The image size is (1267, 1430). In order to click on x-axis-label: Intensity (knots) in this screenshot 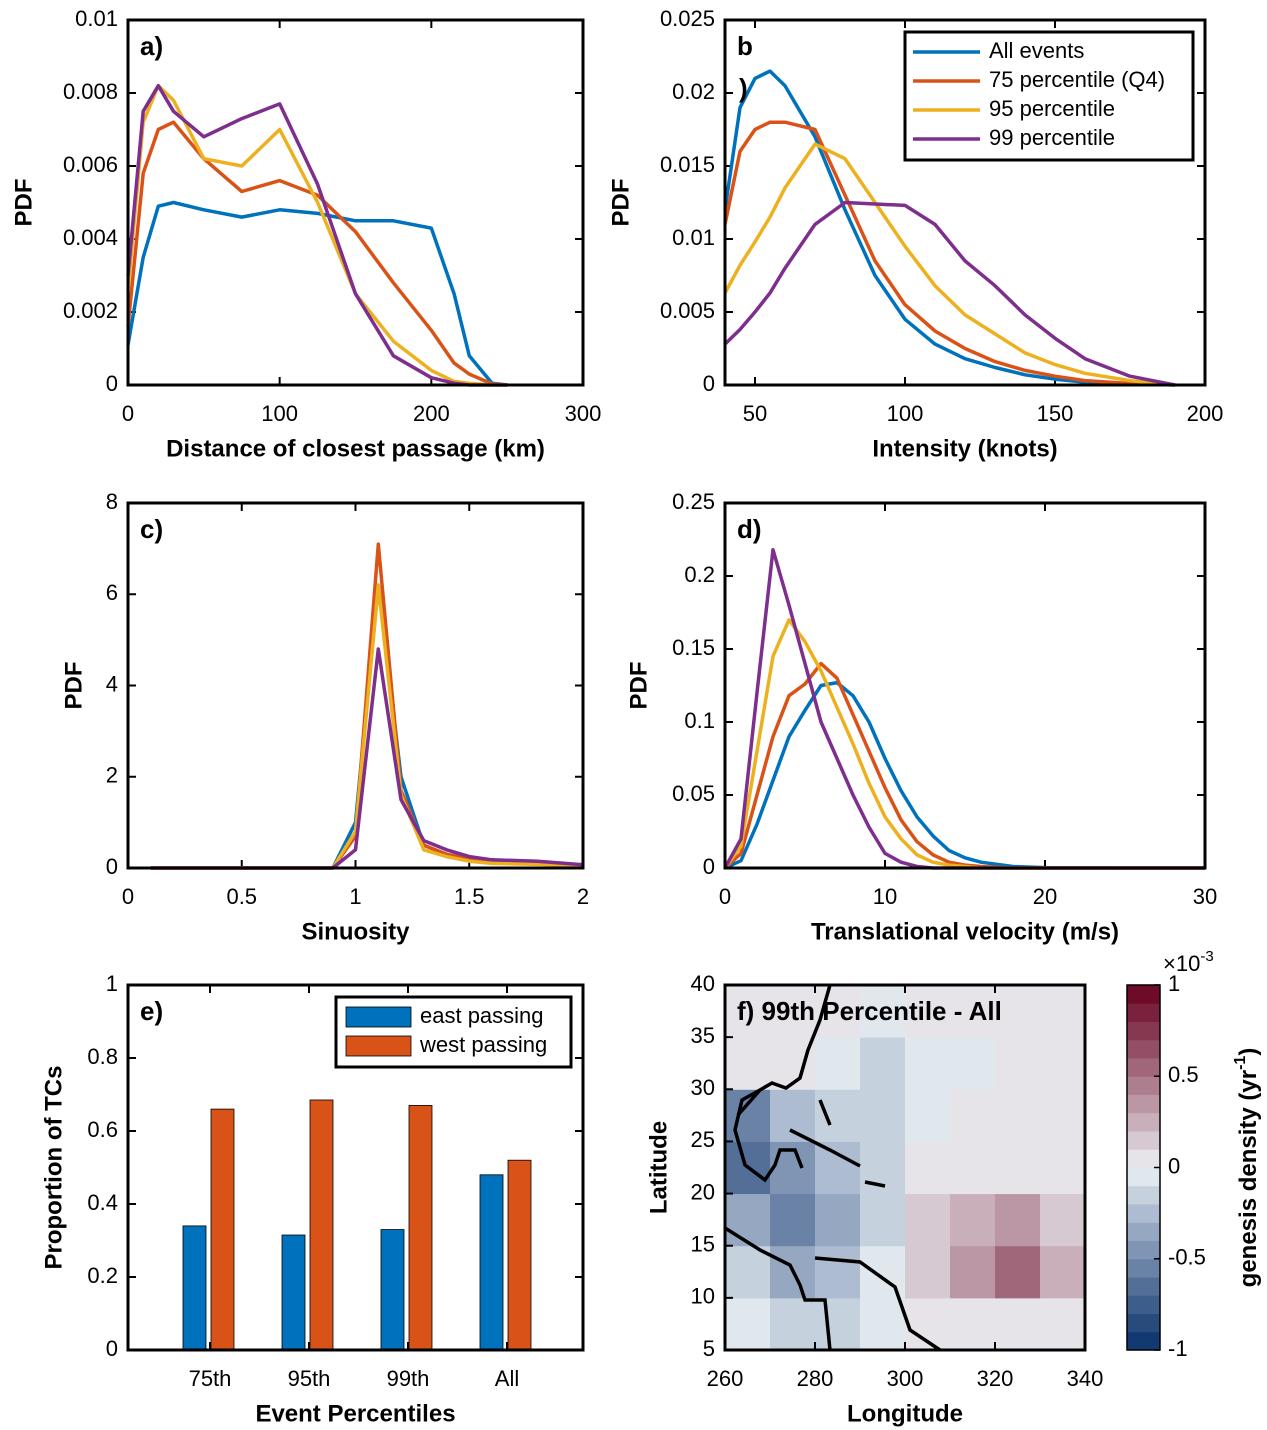, I will do `click(964, 448)`.